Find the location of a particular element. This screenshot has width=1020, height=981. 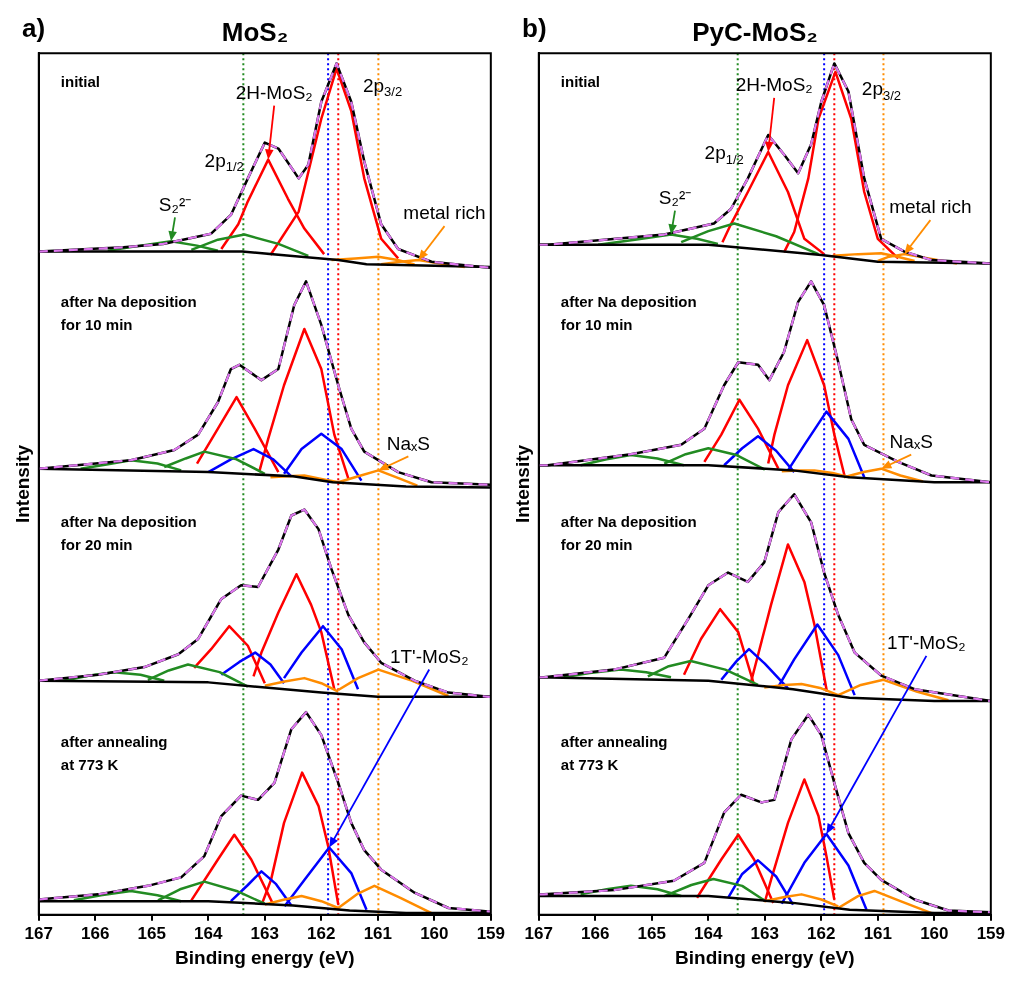

chart-title: PyC-MoS₂ is located at coordinates (755, 31).